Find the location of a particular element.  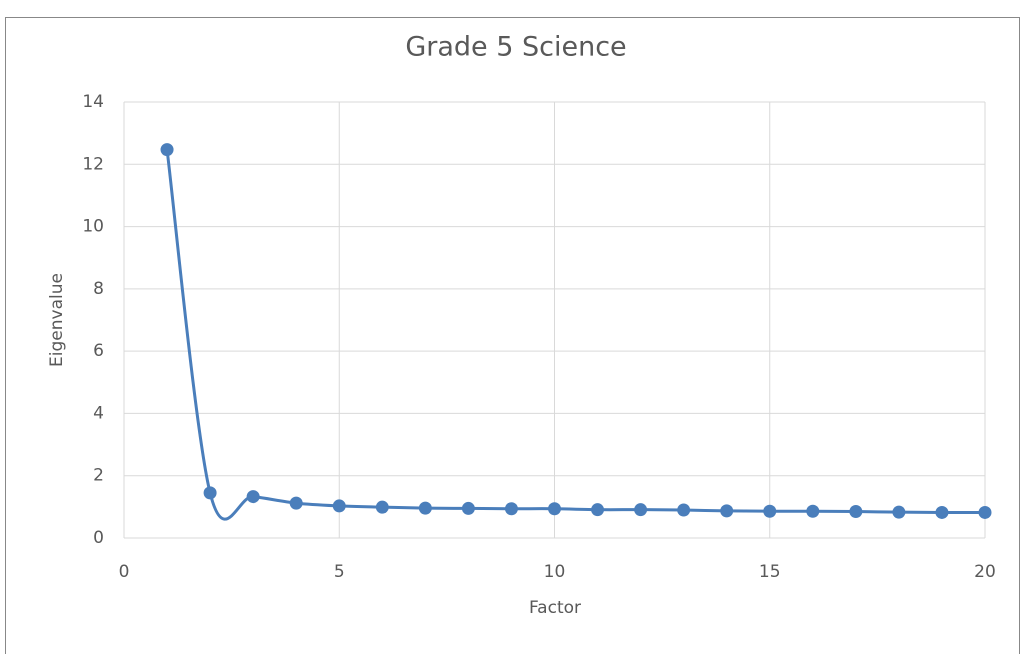

x-tick-label: 20 is located at coordinates (985, 572).